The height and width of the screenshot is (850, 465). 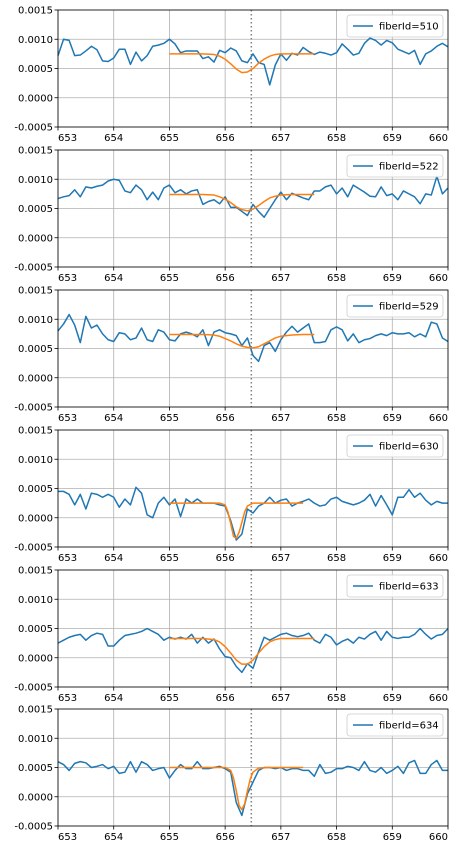 I want to click on legend: fiberId=633, so click(x=395, y=586).